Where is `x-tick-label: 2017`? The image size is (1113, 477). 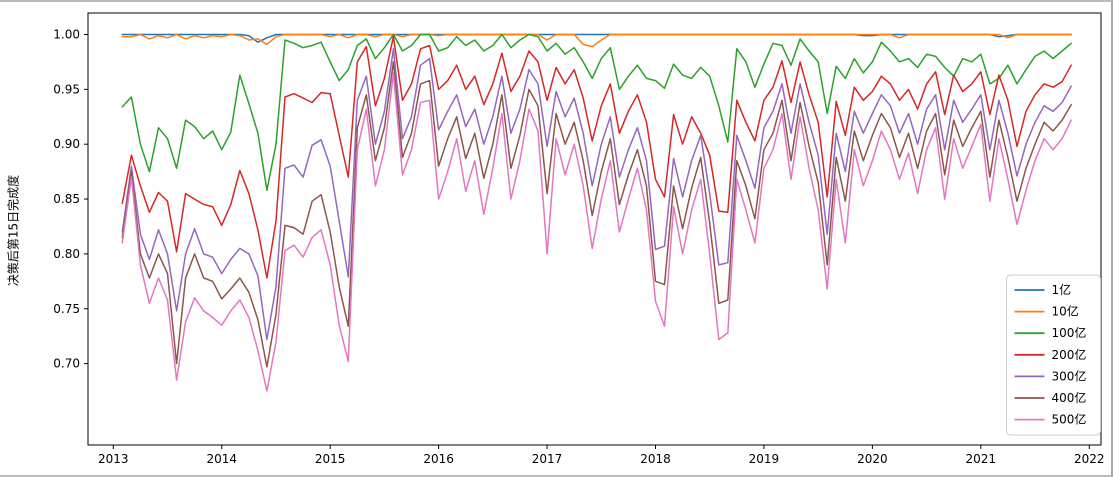
x-tick-label: 2017 is located at coordinates (547, 459).